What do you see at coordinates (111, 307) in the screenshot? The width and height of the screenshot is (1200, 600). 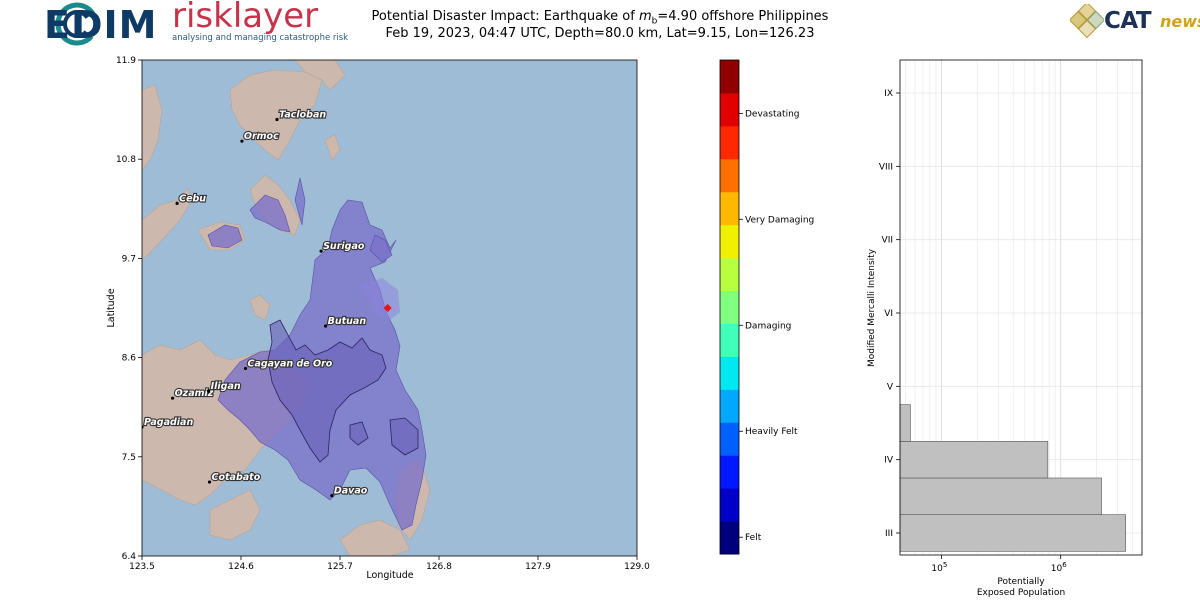 I see `map-ylabel: Latitude` at bounding box center [111, 307].